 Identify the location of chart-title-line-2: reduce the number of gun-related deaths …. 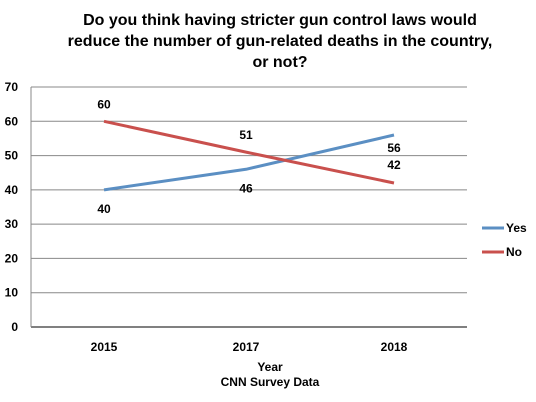
(280, 41).